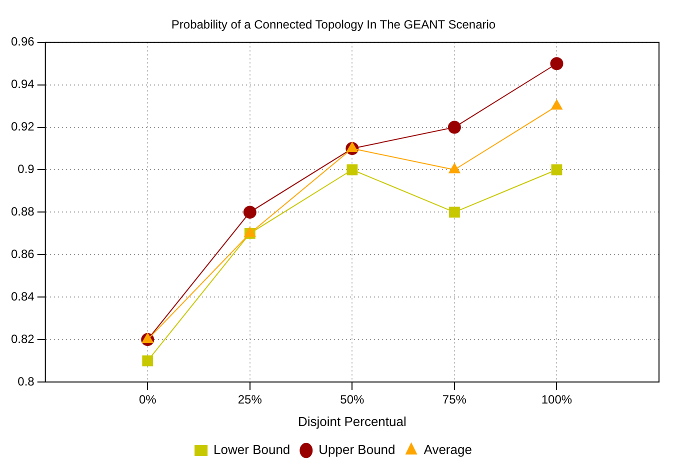 The height and width of the screenshot is (475, 677). Describe the element at coordinates (448, 450) in the screenshot. I see `legend-label: Average` at that location.